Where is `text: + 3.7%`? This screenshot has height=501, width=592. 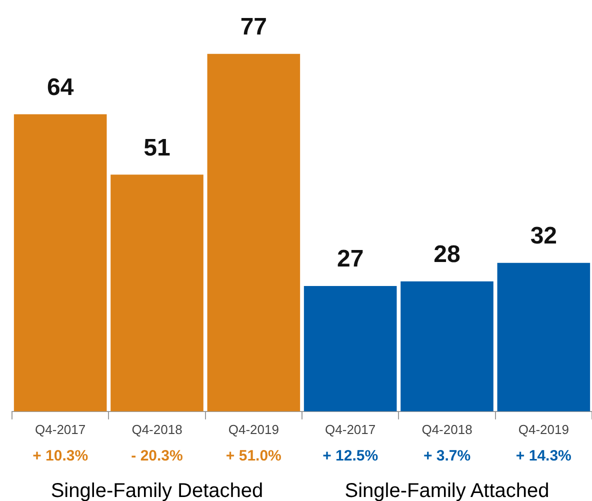
text: + 3.7% is located at coordinates (447, 456).